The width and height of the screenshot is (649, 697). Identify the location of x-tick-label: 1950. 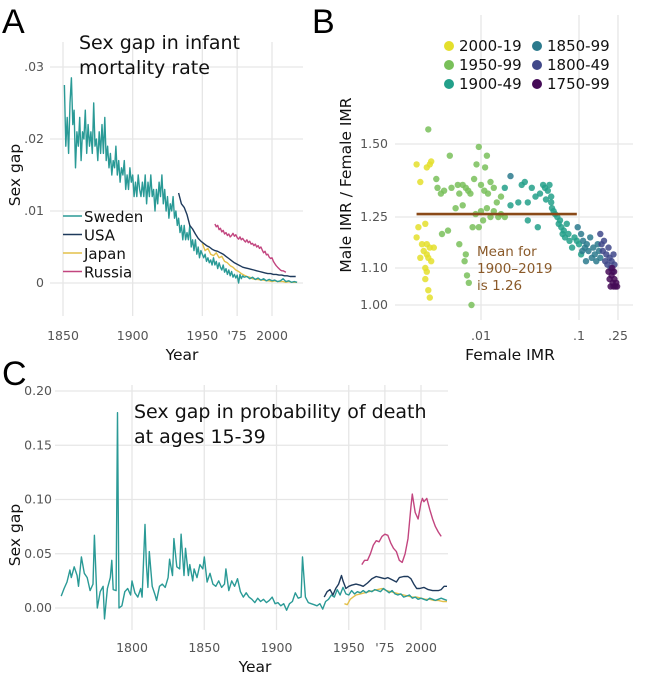
(202, 335).